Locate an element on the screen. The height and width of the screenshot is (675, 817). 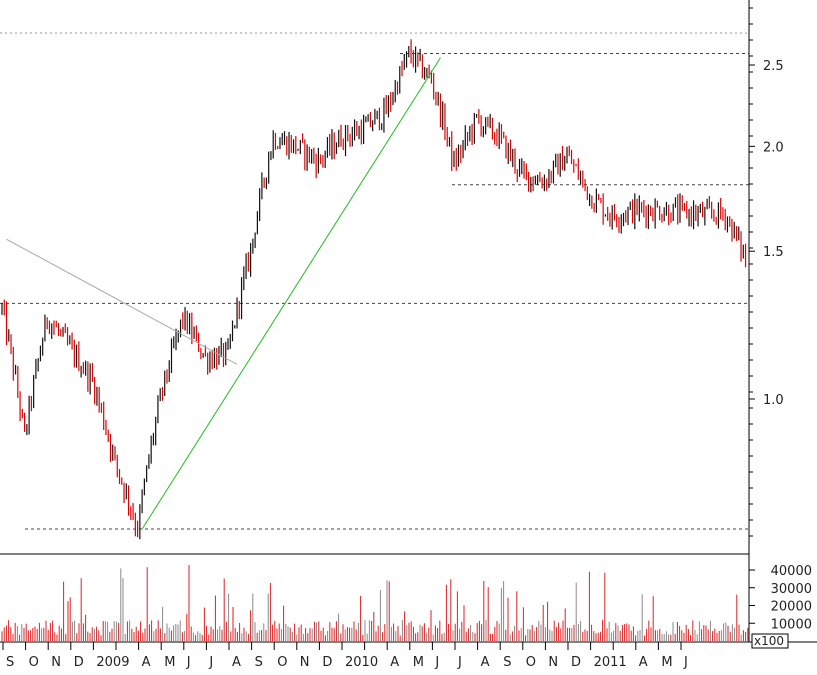
volume-bars is located at coordinates (375, 602).